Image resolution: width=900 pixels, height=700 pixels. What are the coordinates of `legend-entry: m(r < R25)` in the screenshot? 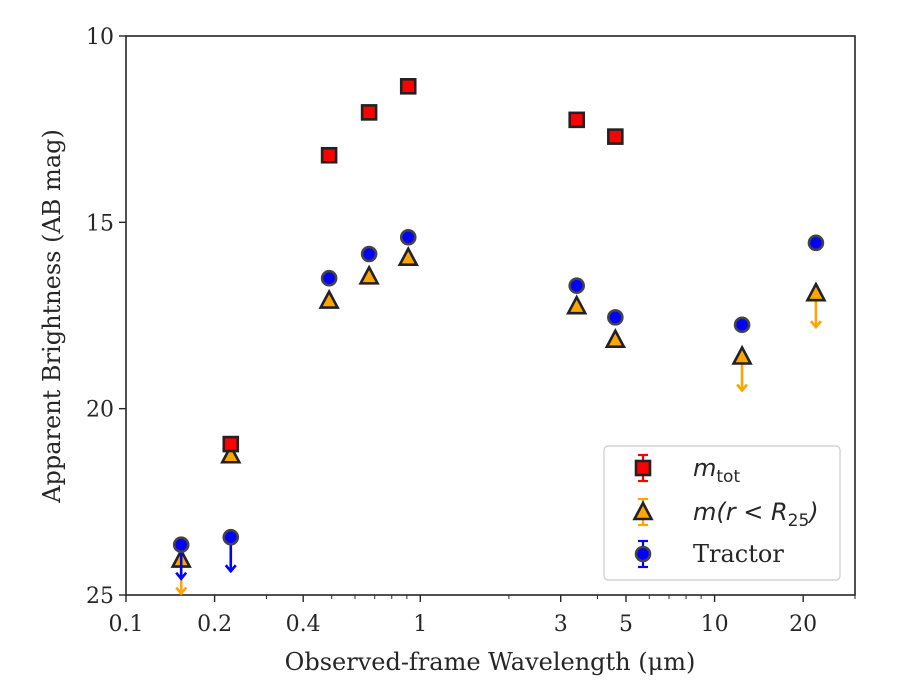 It's located at (725, 514).